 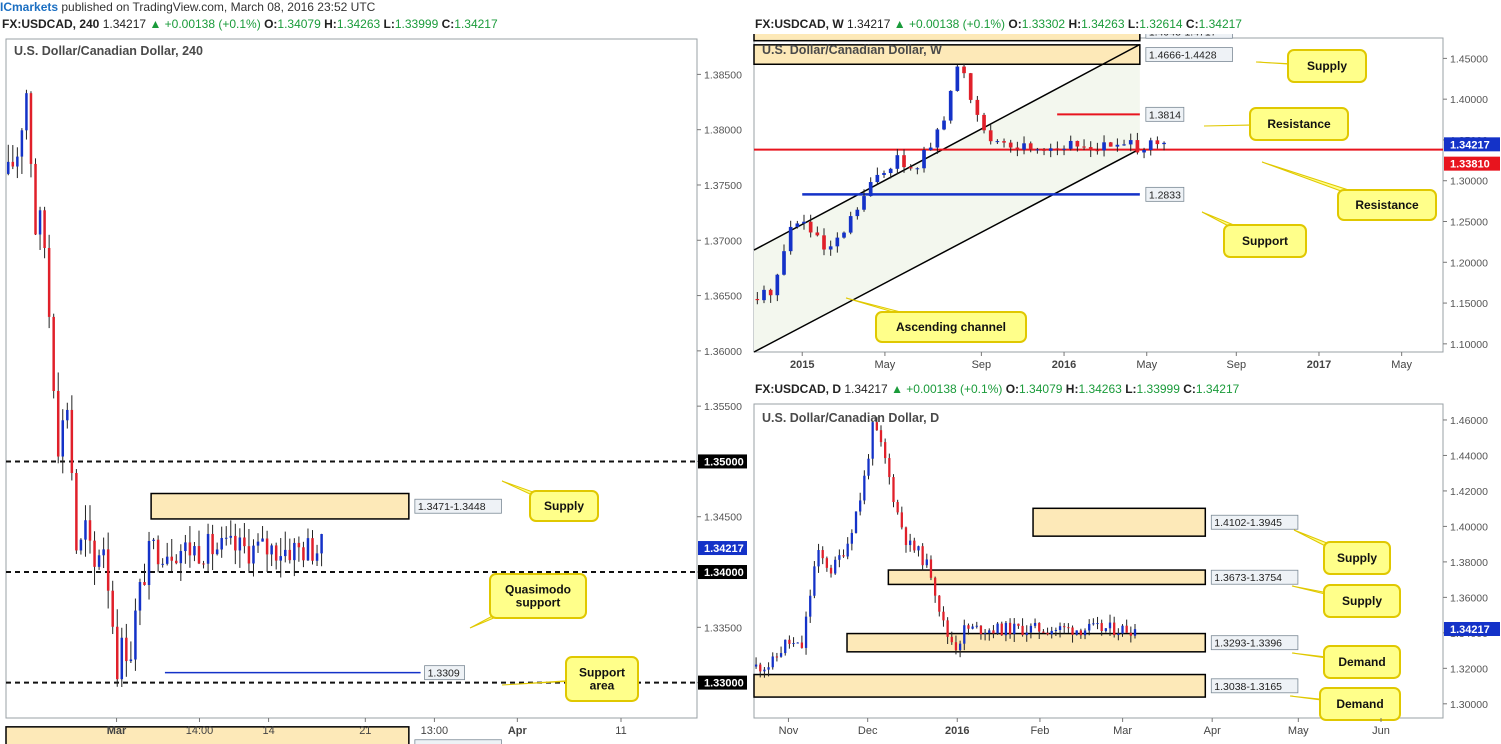 What do you see at coordinates (1103, 24) in the screenshot?
I see `weekly-high: 1.34263` at bounding box center [1103, 24].